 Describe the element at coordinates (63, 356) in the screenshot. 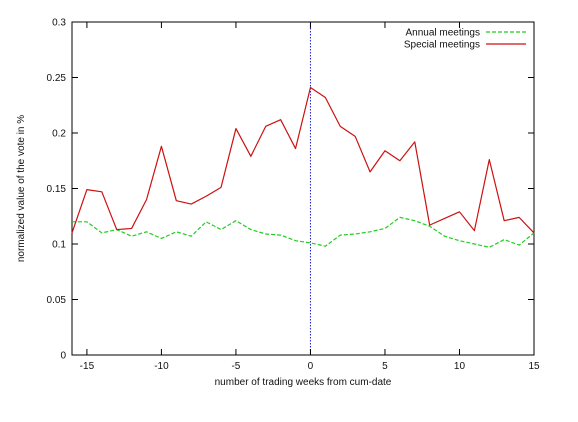

I see `y-tick-label: 0` at that location.